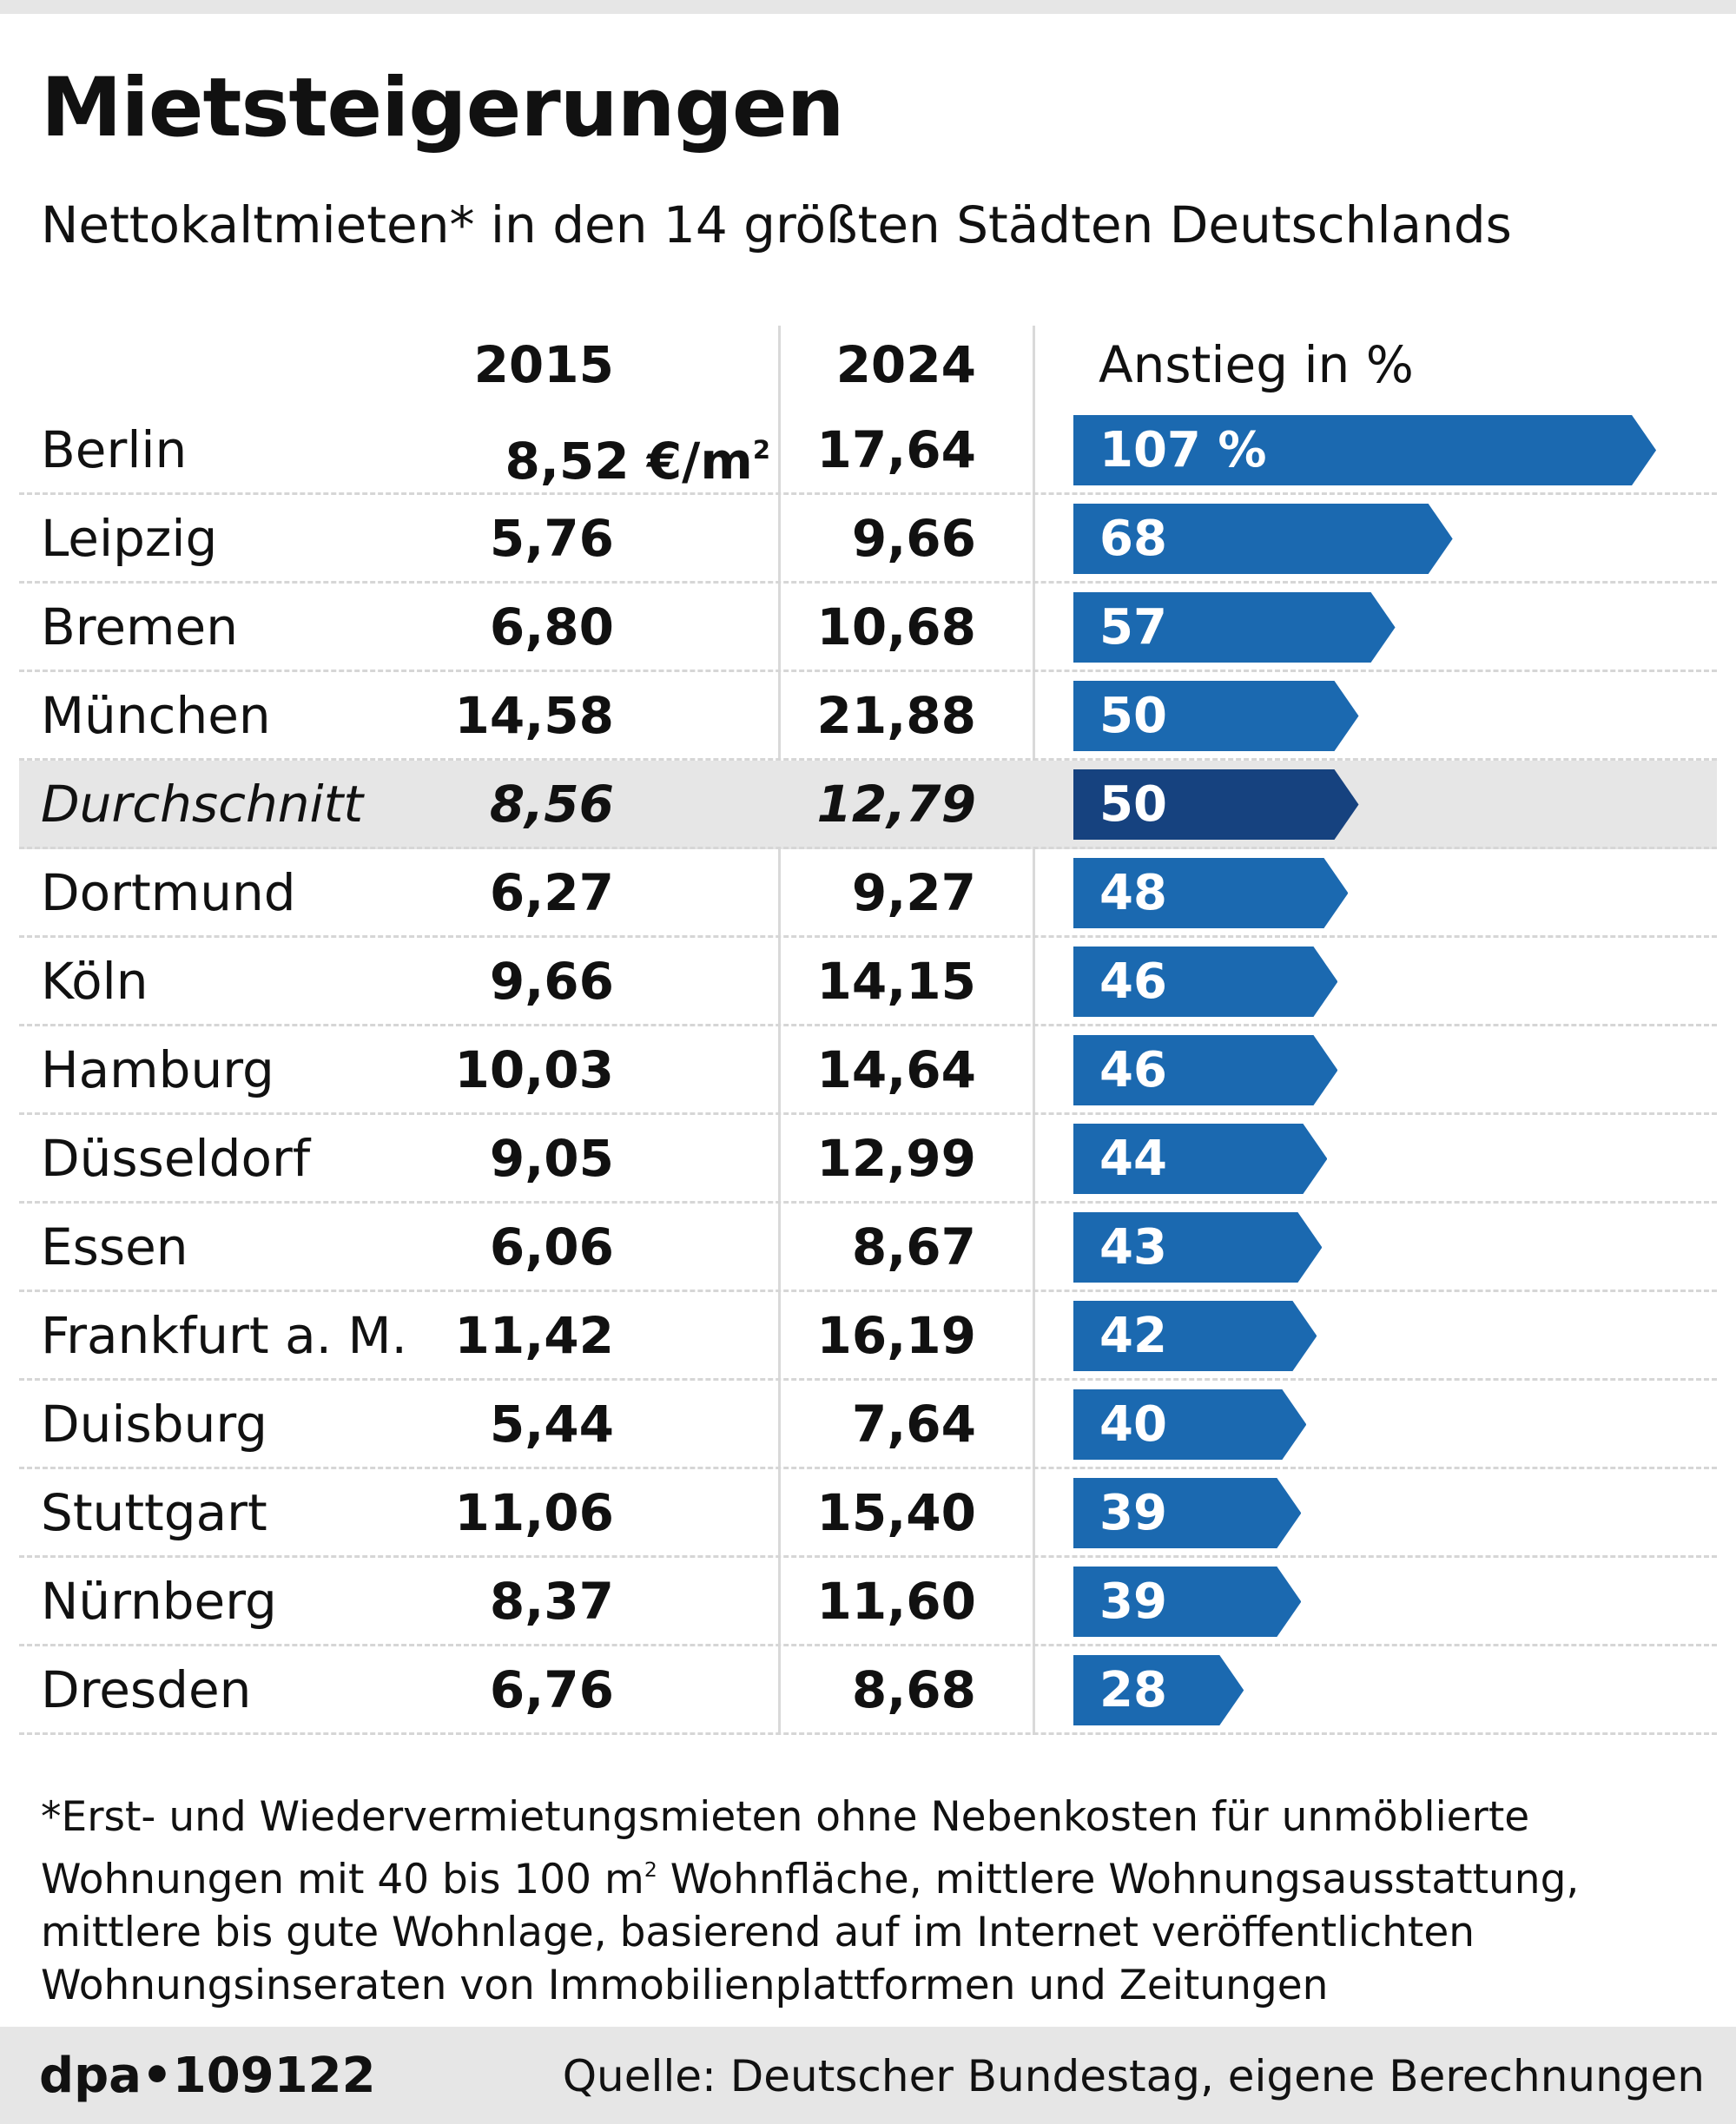 The height and width of the screenshot is (2124, 1736). I want to click on table-row: Stuttgart 11,06 15,40 39, so click(868, 1513).